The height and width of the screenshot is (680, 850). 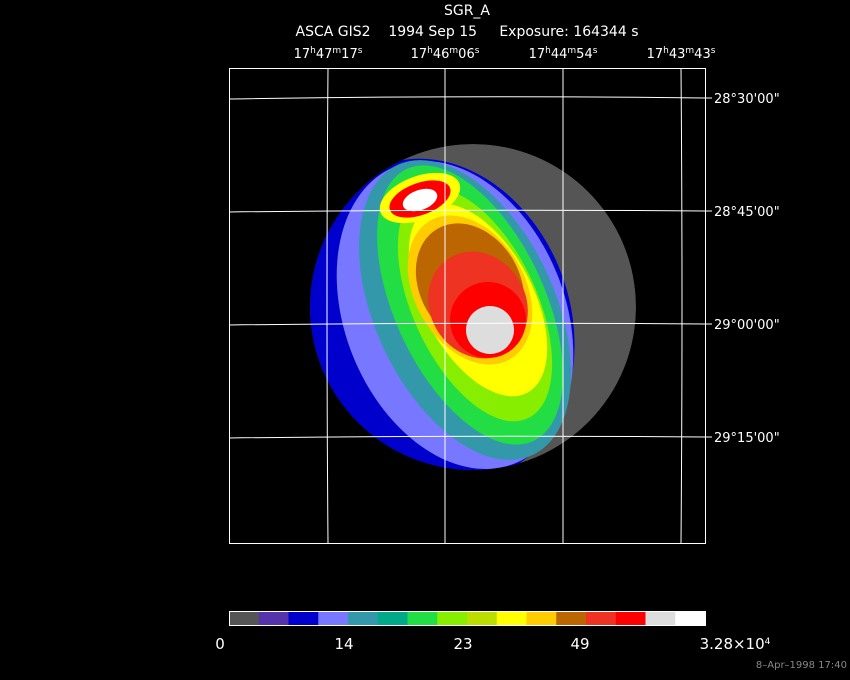 I want to click on subtitle: ASCA GIS2 1994 Sep 15 Exposure: 164344 s, so click(x=467, y=32).